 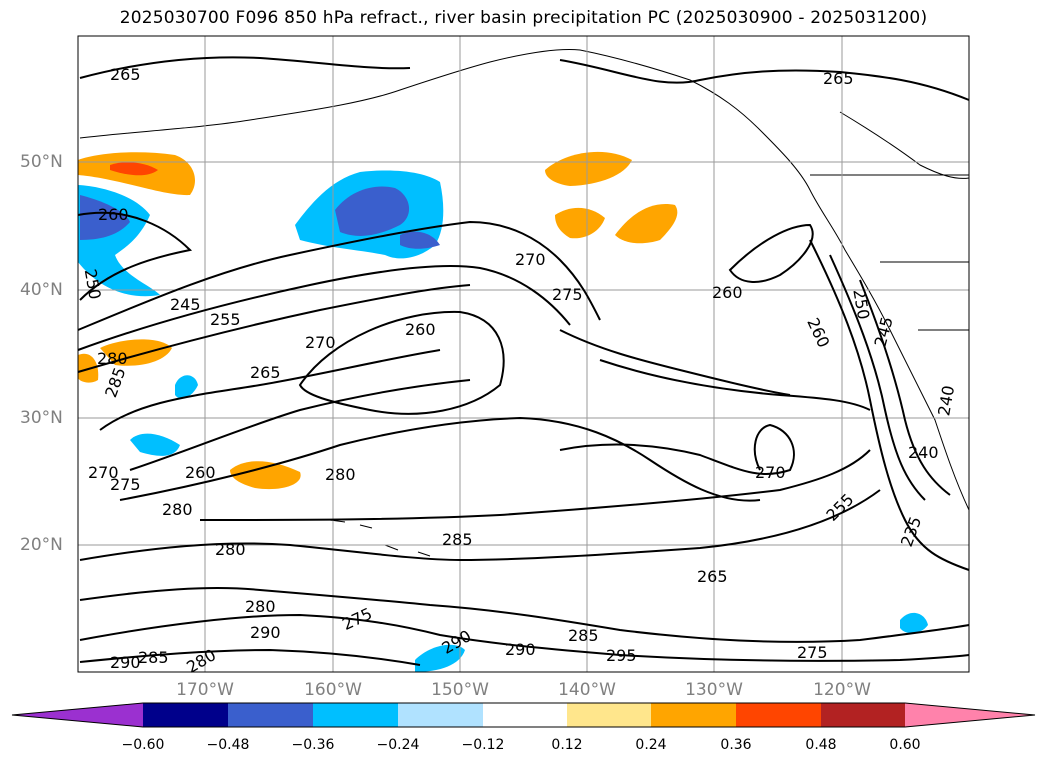 What do you see at coordinates (651, 745) in the screenshot?
I see `colorbar-tick-label: 0.24` at bounding box center [651, 745].